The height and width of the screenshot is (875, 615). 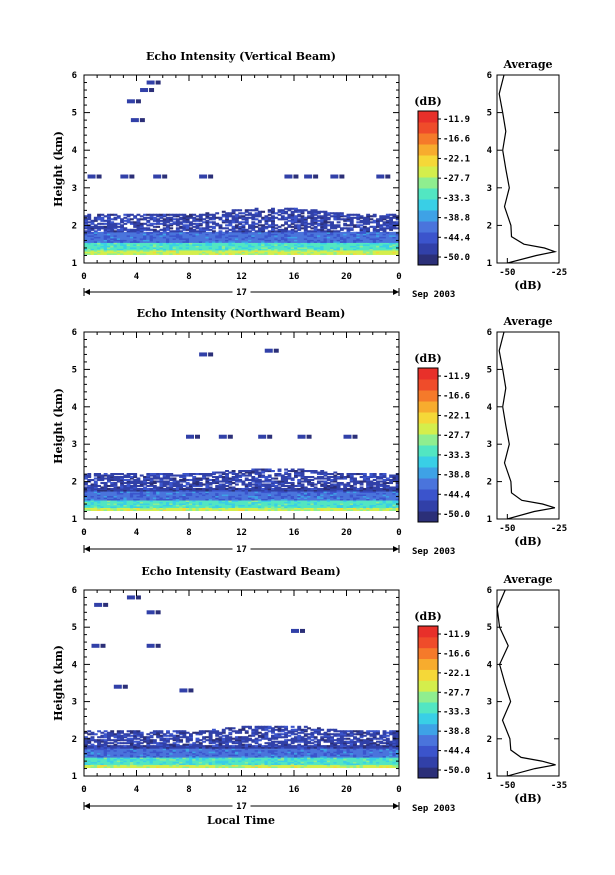 I want to click on x-tick-label: 16, so click(x=294, y=277).